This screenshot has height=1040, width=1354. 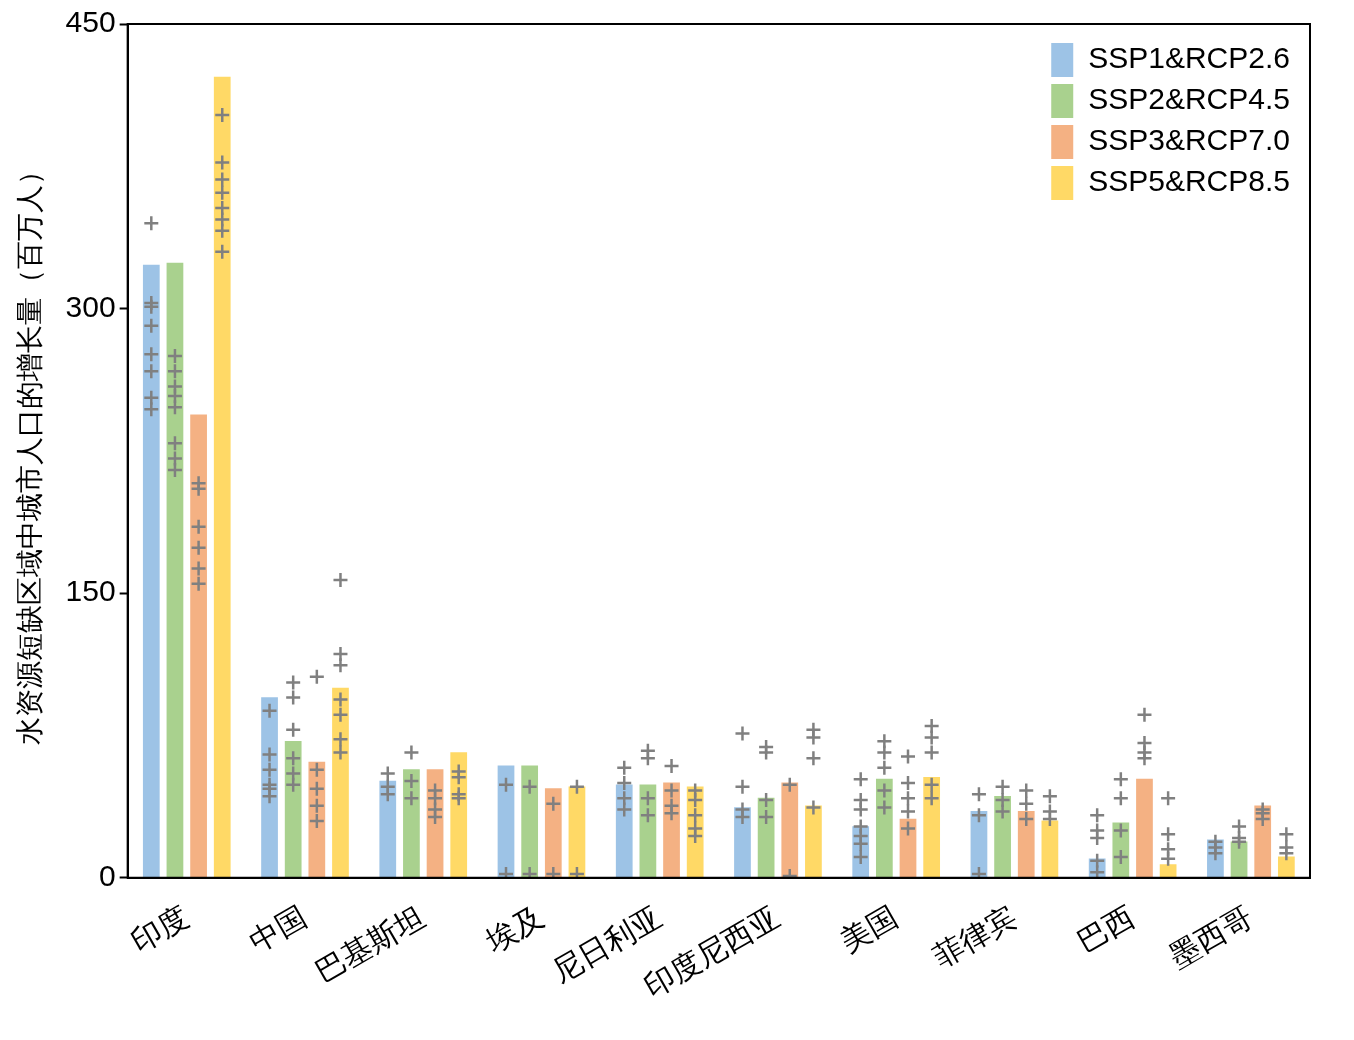 I want to click on y-tick-label: 0, so click(x=107, y=876).